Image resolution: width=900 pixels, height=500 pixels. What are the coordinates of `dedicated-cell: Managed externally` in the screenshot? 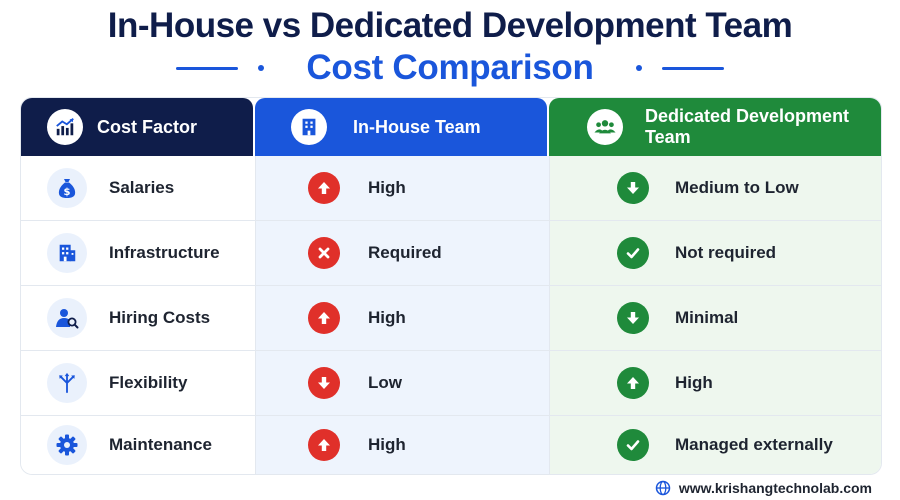 It's located at (715, 444).